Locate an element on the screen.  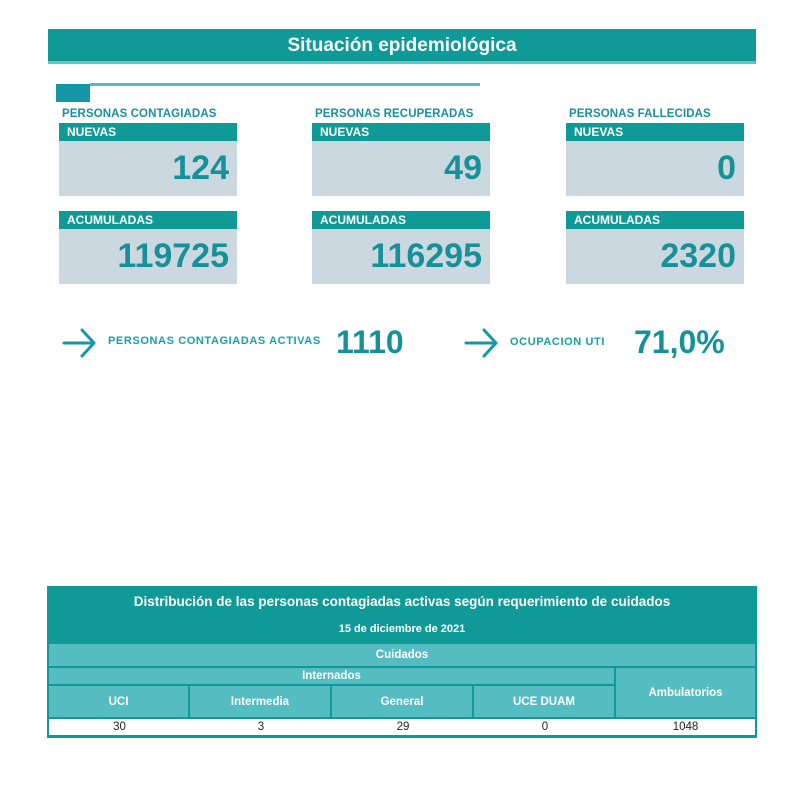
value-intermedia: 3 is located at coordinates (261, 727).